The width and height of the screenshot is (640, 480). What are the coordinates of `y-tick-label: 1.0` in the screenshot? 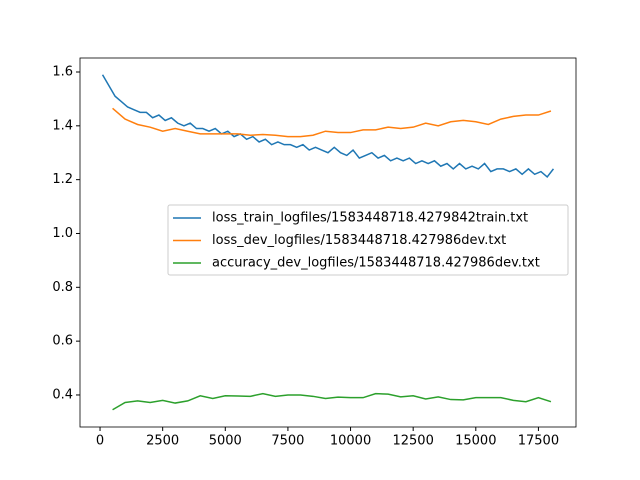 It's located at (62, 233).